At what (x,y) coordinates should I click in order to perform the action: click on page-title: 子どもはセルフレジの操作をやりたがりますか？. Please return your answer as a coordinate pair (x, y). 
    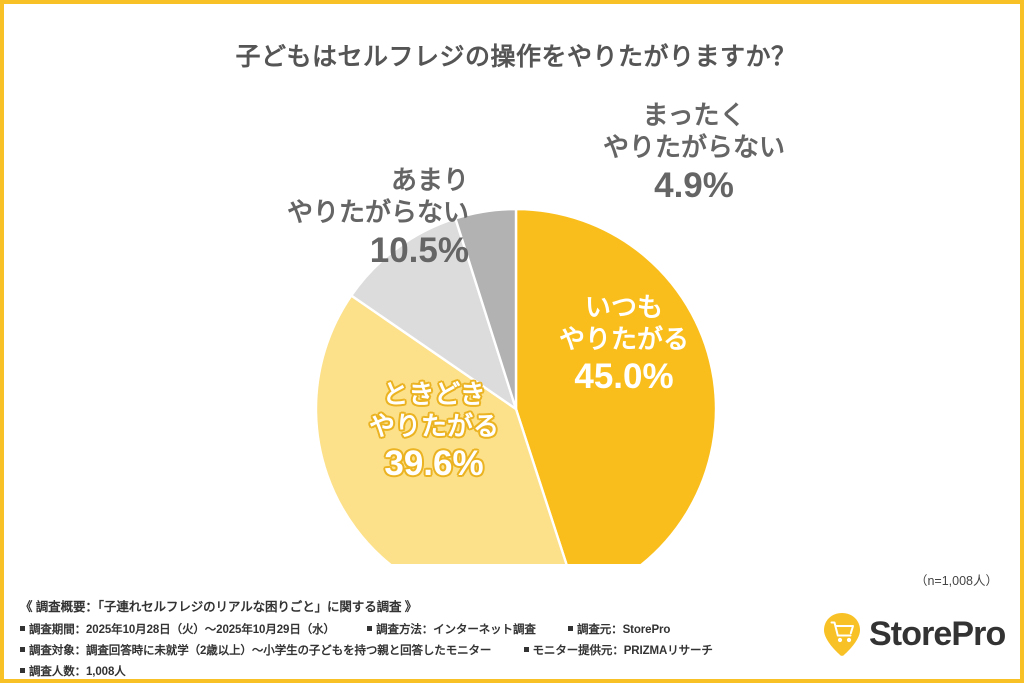
    Looking at the image, I should click on (516, 57).